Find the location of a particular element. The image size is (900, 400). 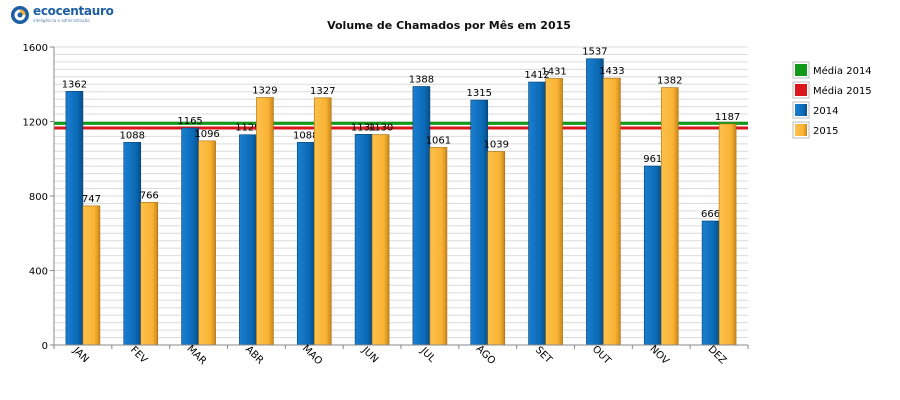

data-label: 1315 is located at coordinates (479, 93).